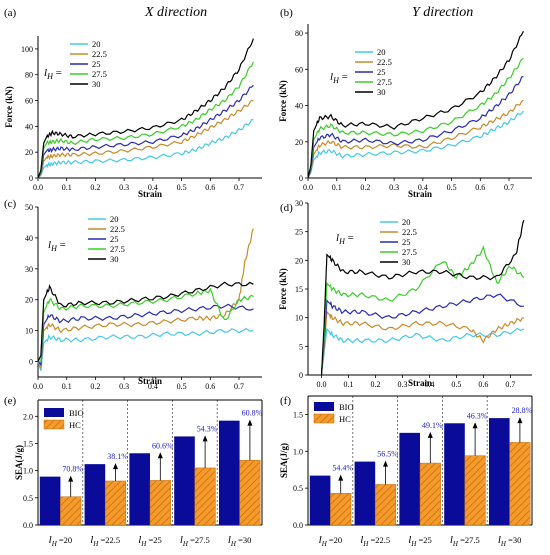 Image resolution: width=550 pixels, height=555 pixels. Describe the element at coordinates (285, 401) in the screenshot. I see `panel-label: (f)` at that location.